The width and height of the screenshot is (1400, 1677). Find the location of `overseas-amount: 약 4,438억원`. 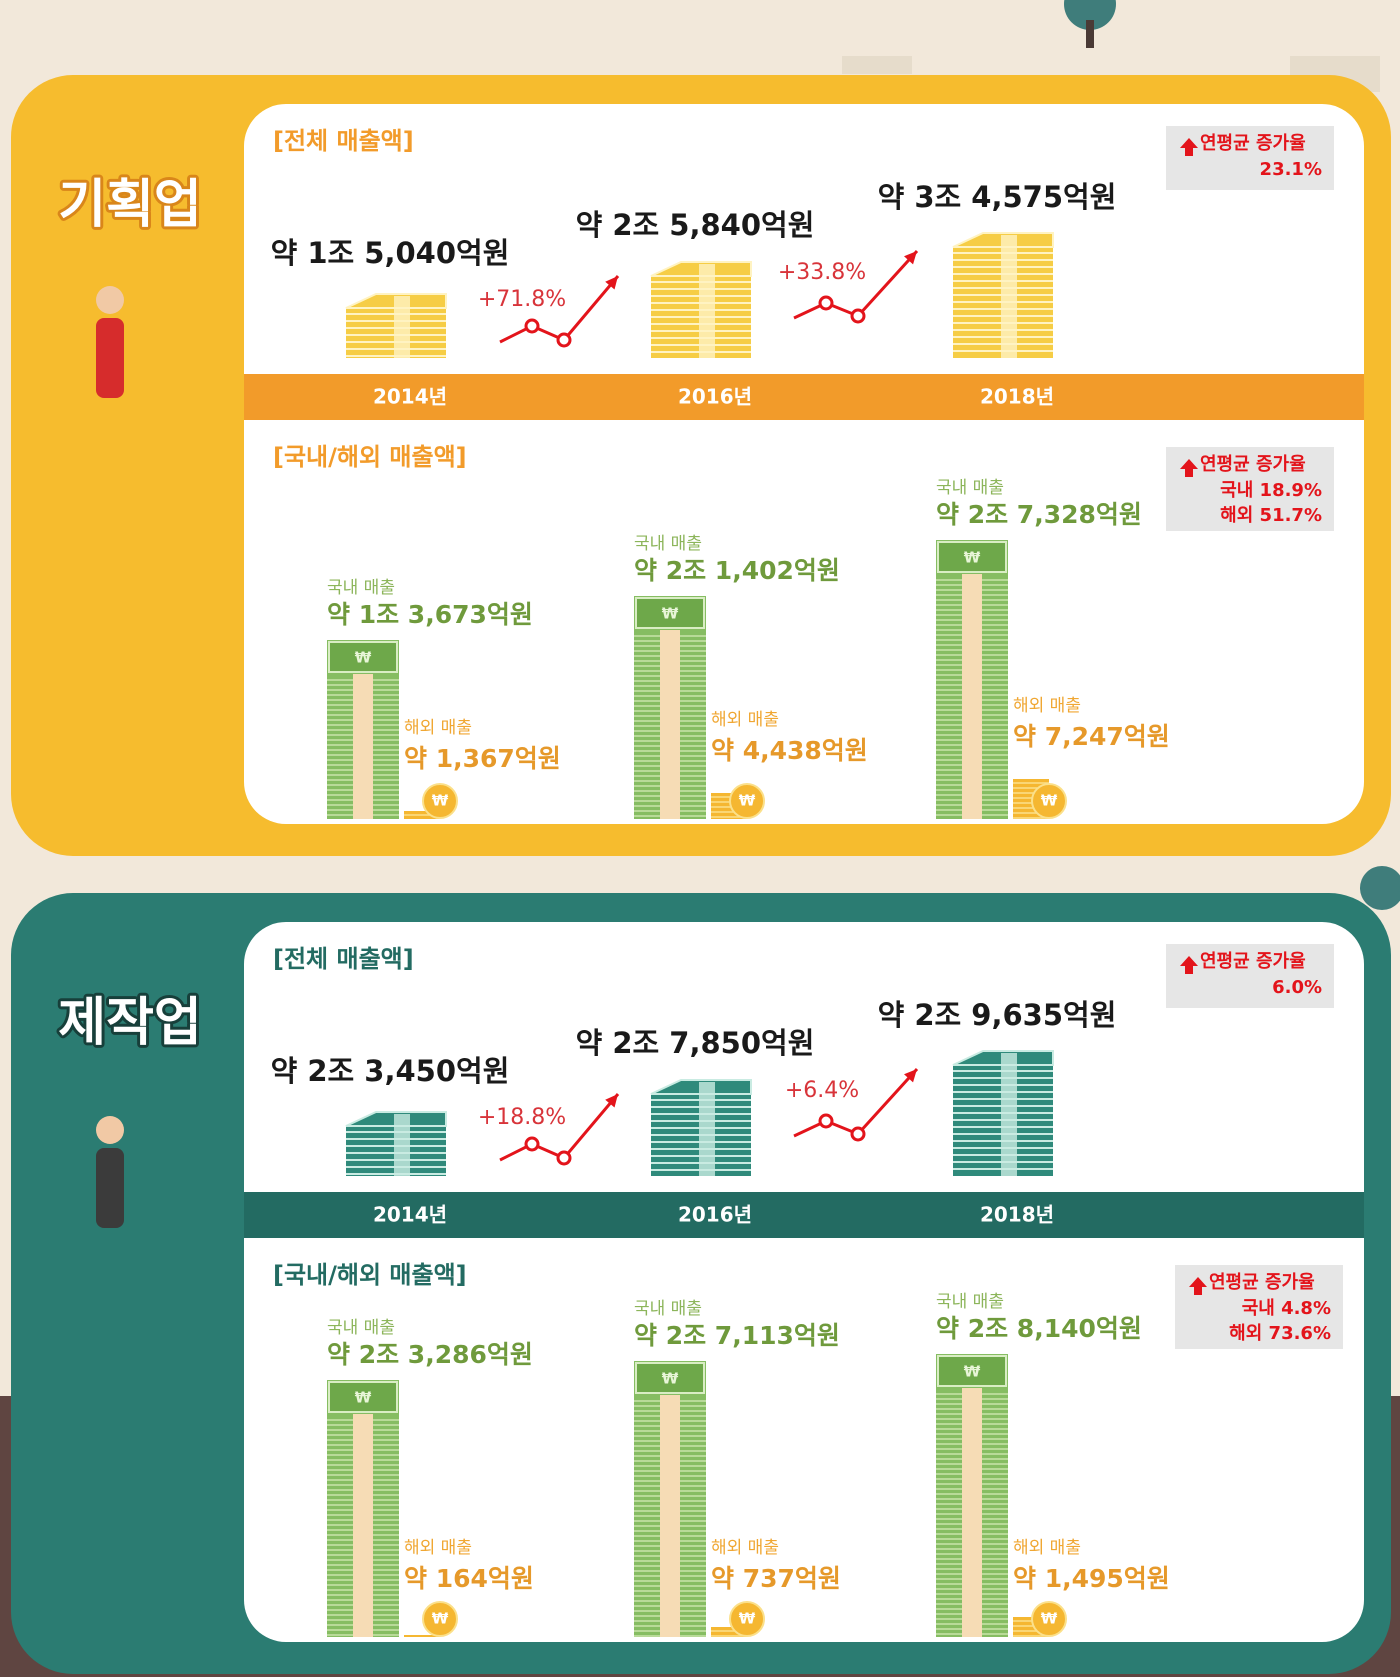

overseas-amount: 약 4,438억원 is located at coordinates (789, 750).